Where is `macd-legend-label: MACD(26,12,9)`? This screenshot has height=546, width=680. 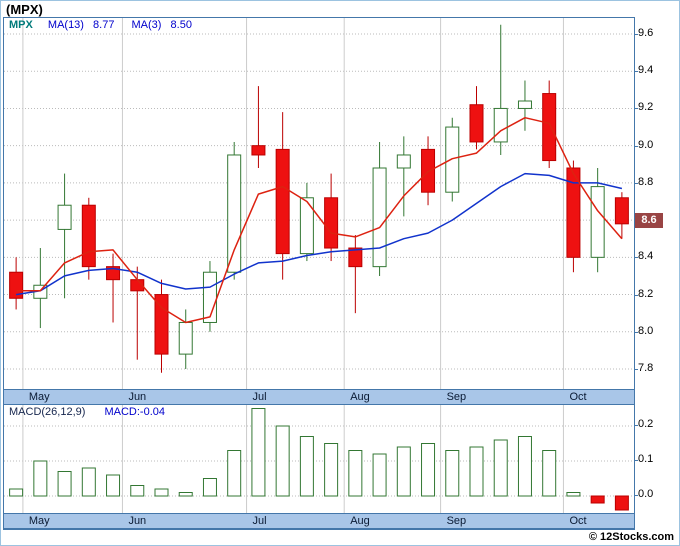 macd-legend-label: MACD(26,12,9) is located at coordinates (47, 412).